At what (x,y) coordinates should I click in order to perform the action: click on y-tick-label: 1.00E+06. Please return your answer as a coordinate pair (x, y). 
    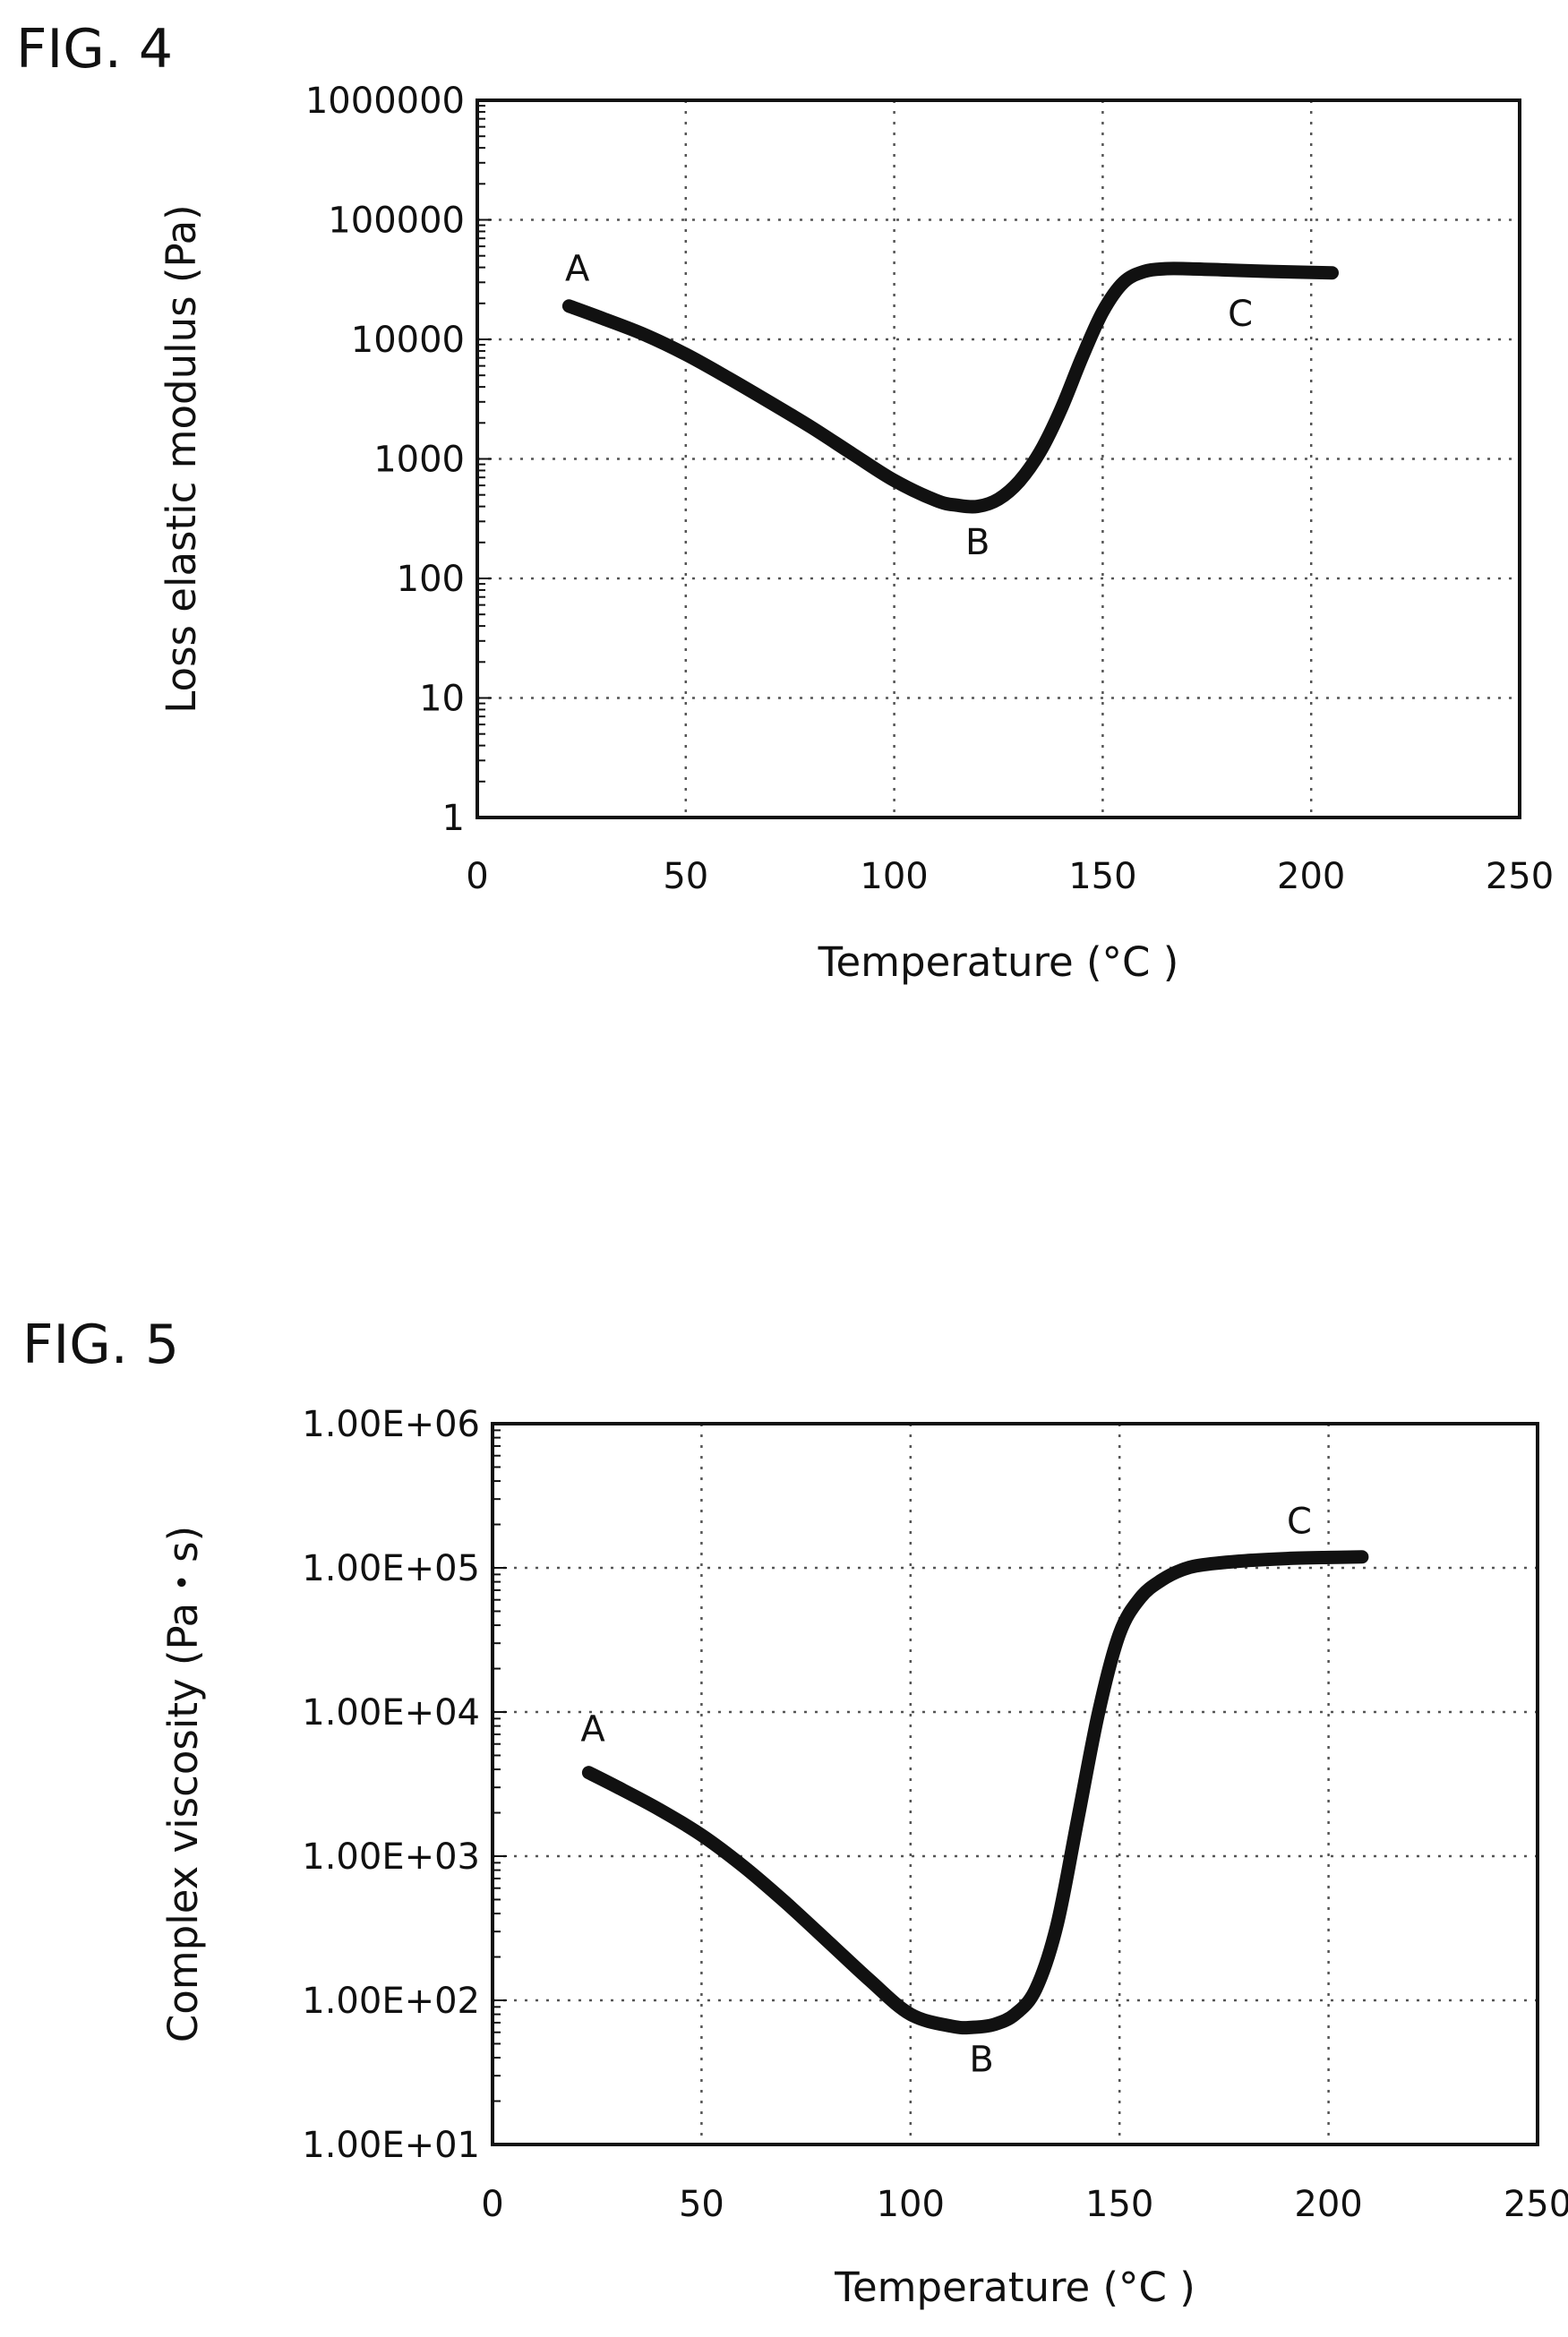
    Looking at the image, I should click on (391, 1425).